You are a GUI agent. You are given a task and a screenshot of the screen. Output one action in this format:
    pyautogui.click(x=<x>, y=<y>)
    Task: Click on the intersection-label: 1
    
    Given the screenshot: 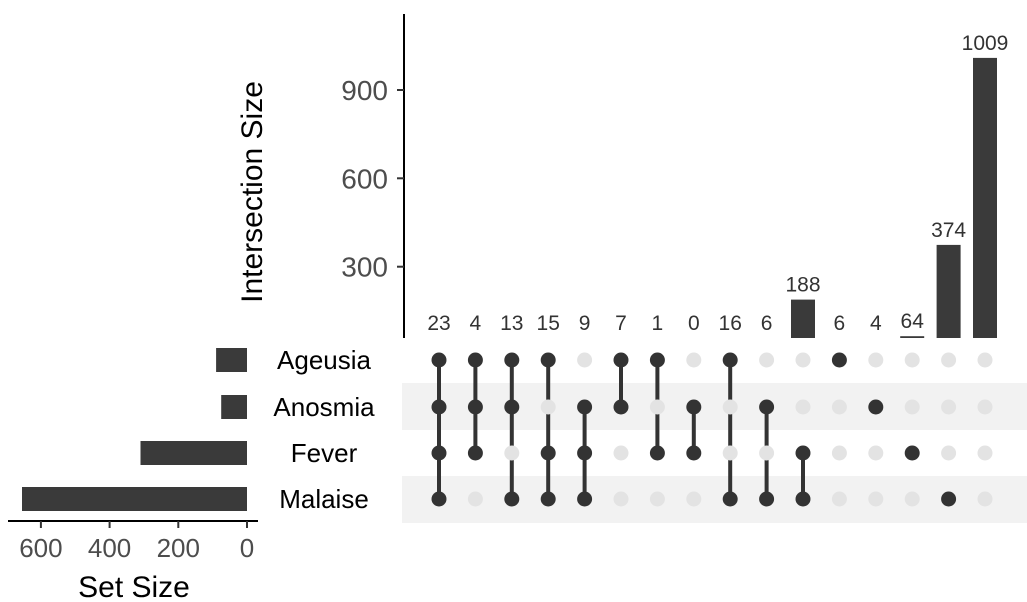 What is the action you would take?
    pyautogui.click(x=658, y=323)
    